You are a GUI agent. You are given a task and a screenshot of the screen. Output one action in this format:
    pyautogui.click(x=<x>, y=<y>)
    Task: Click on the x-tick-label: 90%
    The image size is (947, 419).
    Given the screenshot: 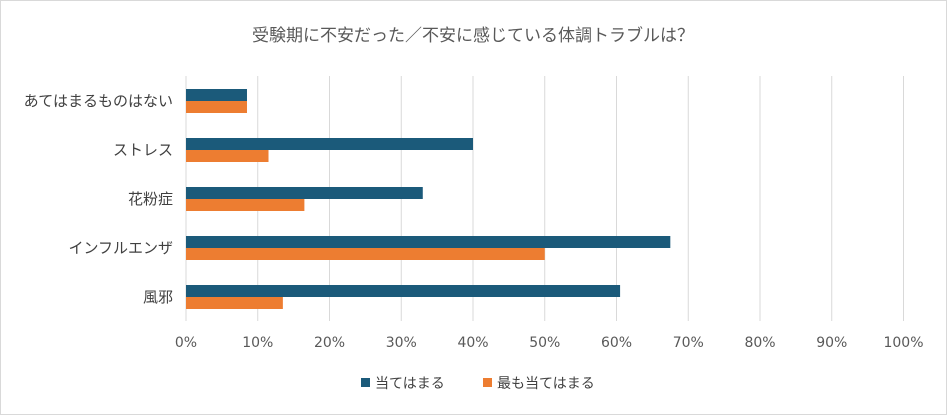 What is the action you would take?
    pyautogui.click(x=831, y=343)
    